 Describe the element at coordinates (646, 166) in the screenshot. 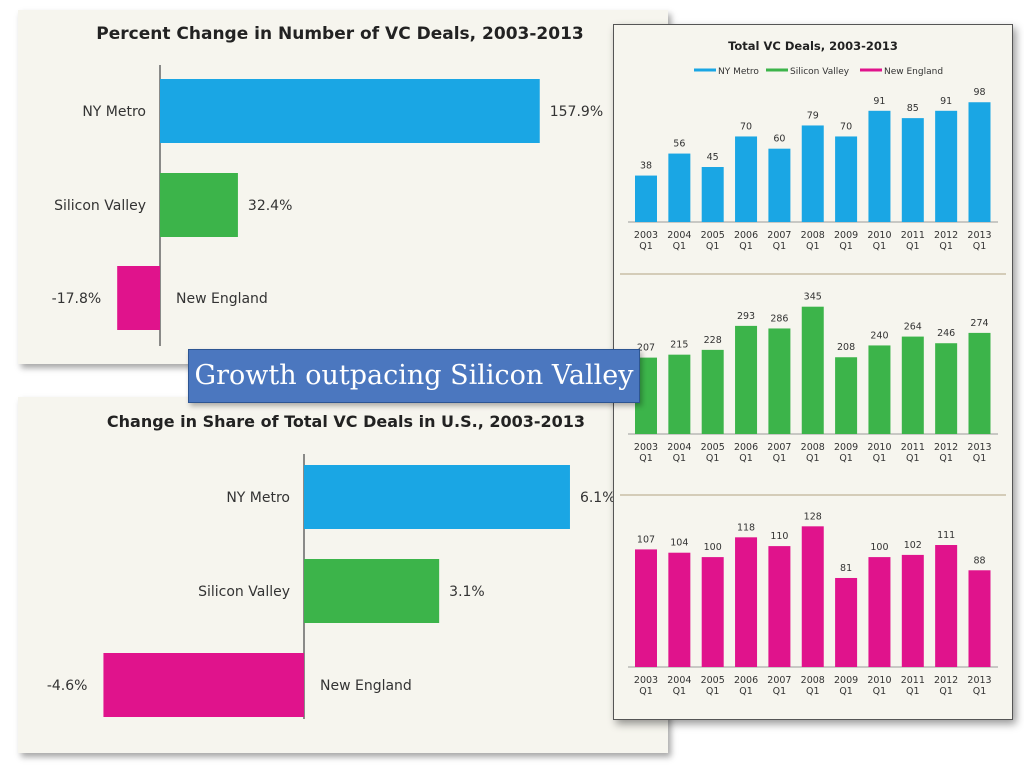

I see `data-label: 38` at that location.